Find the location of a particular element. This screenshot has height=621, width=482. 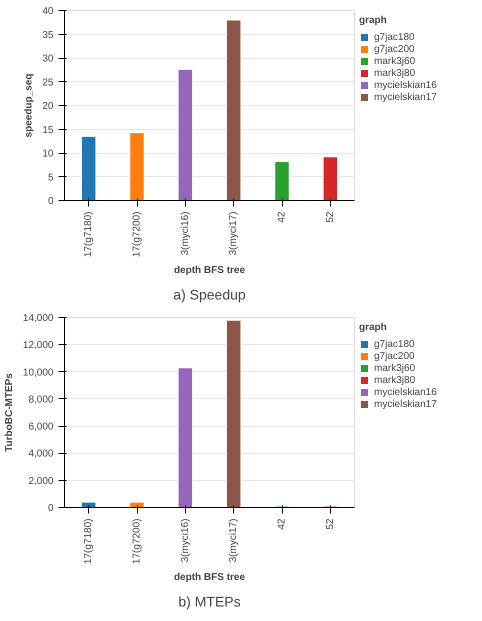

y-tick-label: 5 is located at coordinates (51, 178).